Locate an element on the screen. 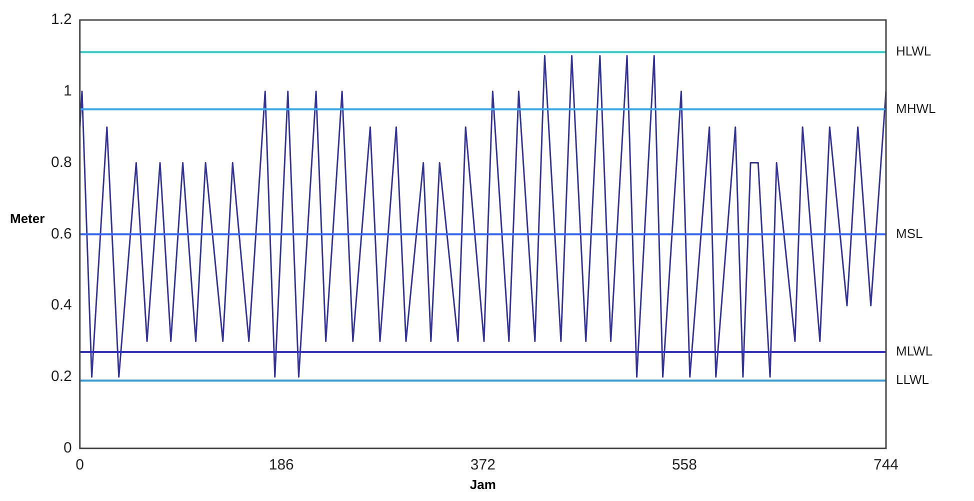 The image size is (974, 501). x-tick-label: 558 is located at coordinates (684, 465).